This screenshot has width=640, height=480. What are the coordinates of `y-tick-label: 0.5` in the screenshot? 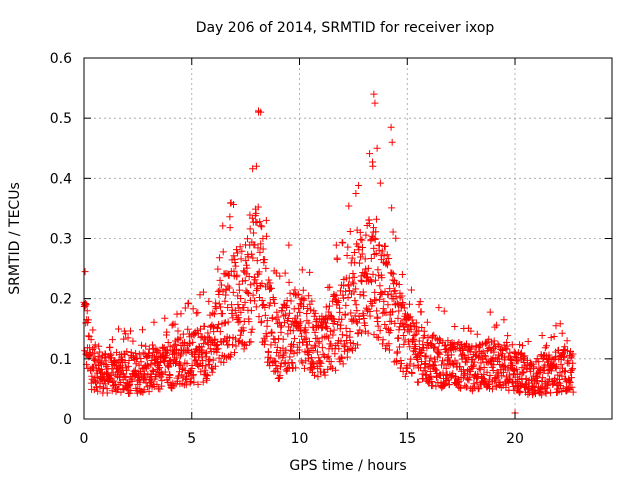 It's located at (61, 119).